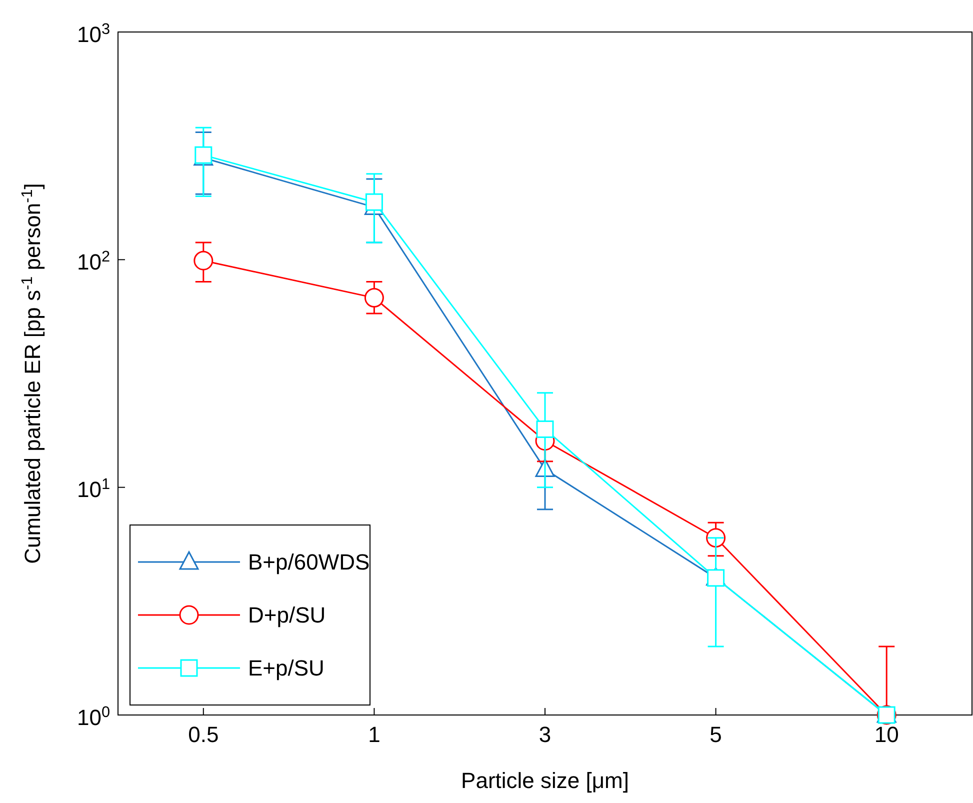 This screenshot has height=803, width=973. I want to click on x-axis-title: Particle size [μm], so click(545, 780).